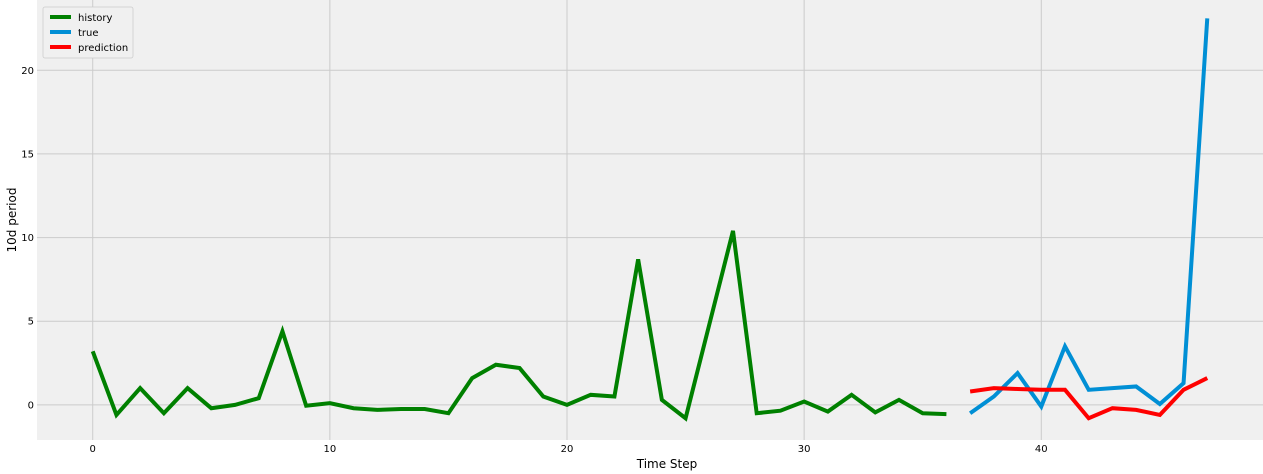 The height and width of the screenshot is (474, 1263). Describe the element at coordinates (31, 322) in the screenshot. I see `y-tick-label: 5` at that location.